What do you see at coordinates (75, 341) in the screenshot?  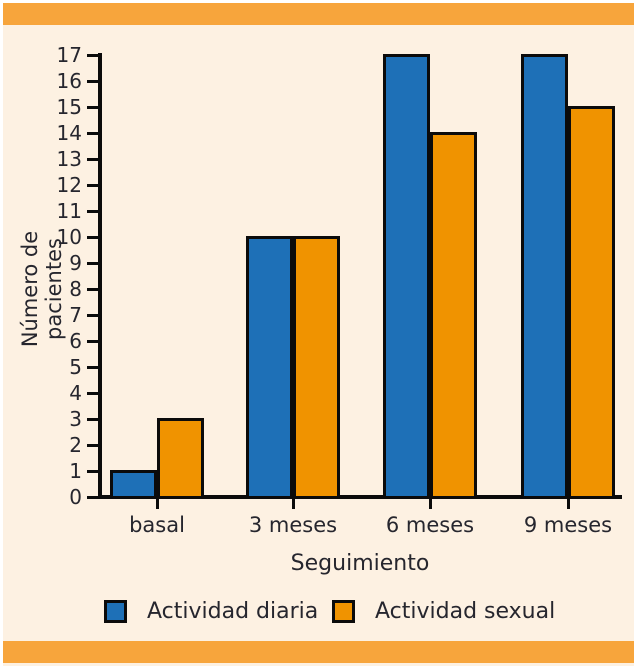 I see `y-tick-label-6: 6` at bounding box center [75, 341].